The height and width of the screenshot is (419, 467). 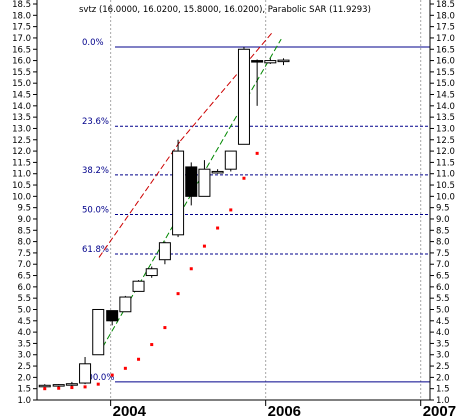 What do you see at coordinates (443, 333) in the screenshot?
I see `right-tick-label-6: 4.0` at bounding box center [443, 333].